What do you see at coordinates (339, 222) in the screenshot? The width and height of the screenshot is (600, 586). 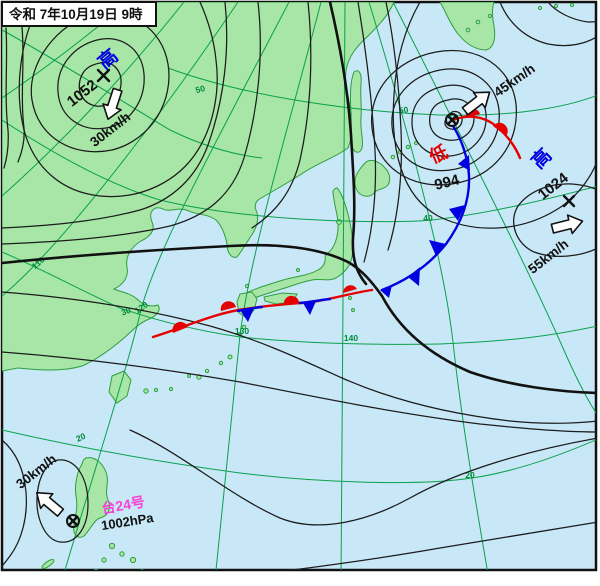 I see `land-sado` at bounding box center [339, 222].